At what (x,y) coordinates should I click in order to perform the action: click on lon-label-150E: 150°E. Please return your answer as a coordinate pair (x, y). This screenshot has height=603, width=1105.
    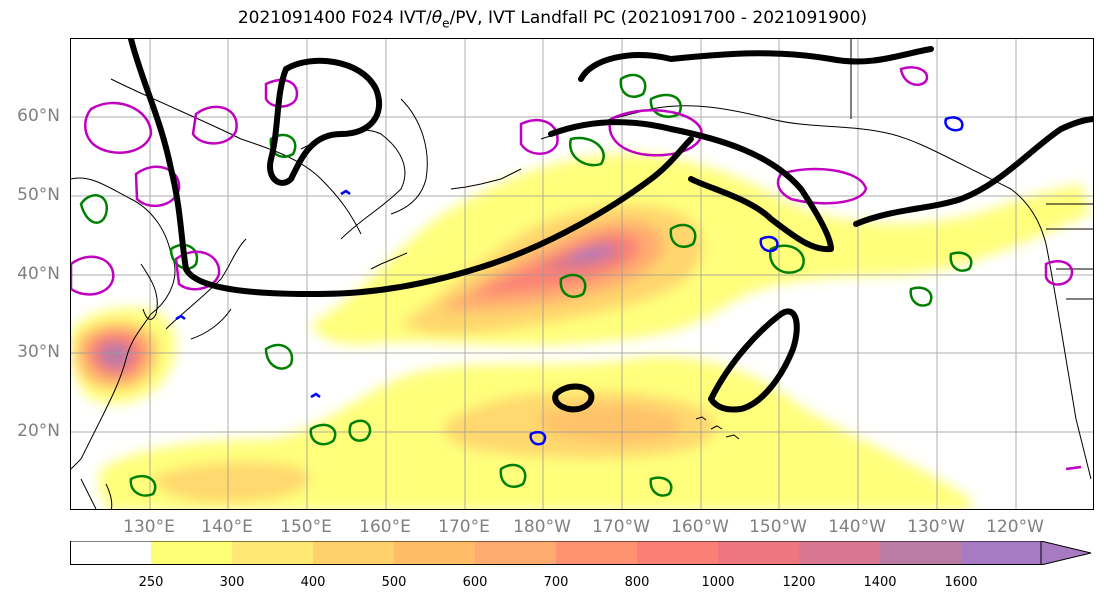
    Looking at the image, I should click on (306, 527).